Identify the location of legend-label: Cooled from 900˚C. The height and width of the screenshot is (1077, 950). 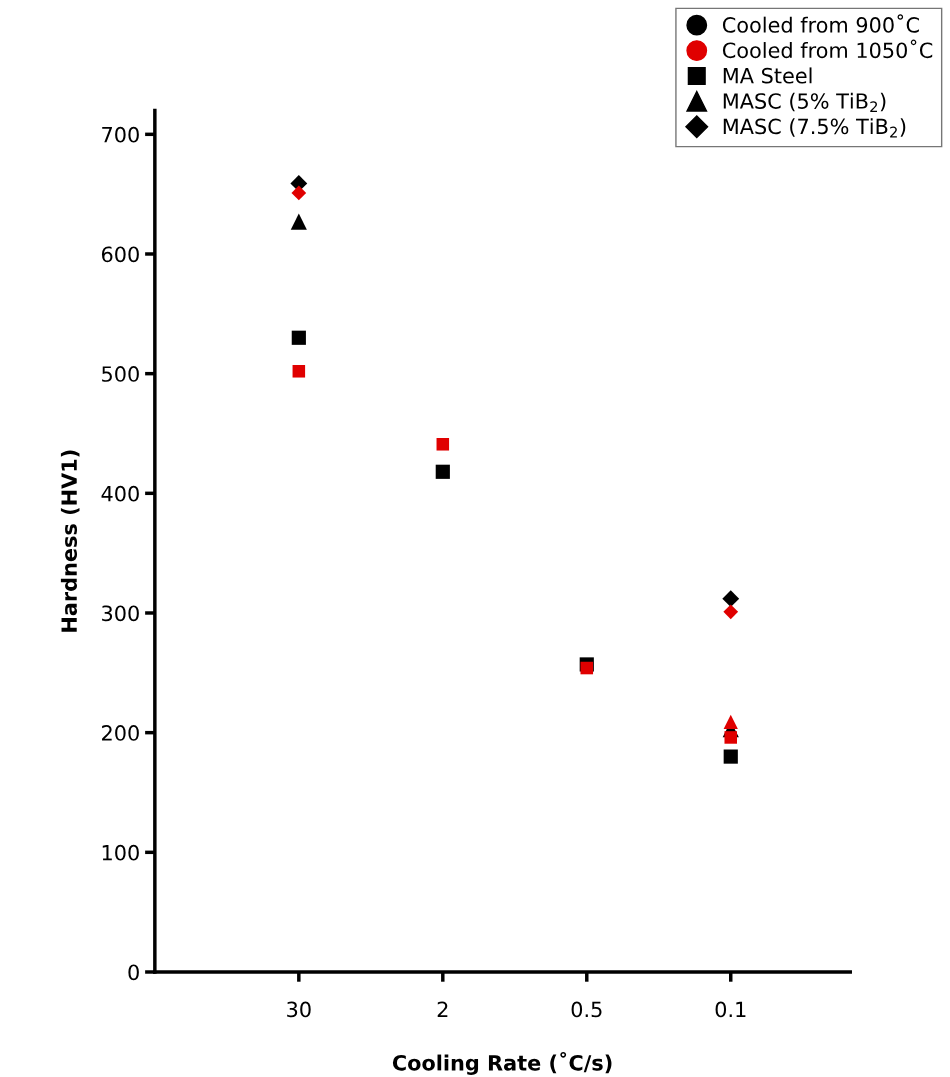
(820, 23).